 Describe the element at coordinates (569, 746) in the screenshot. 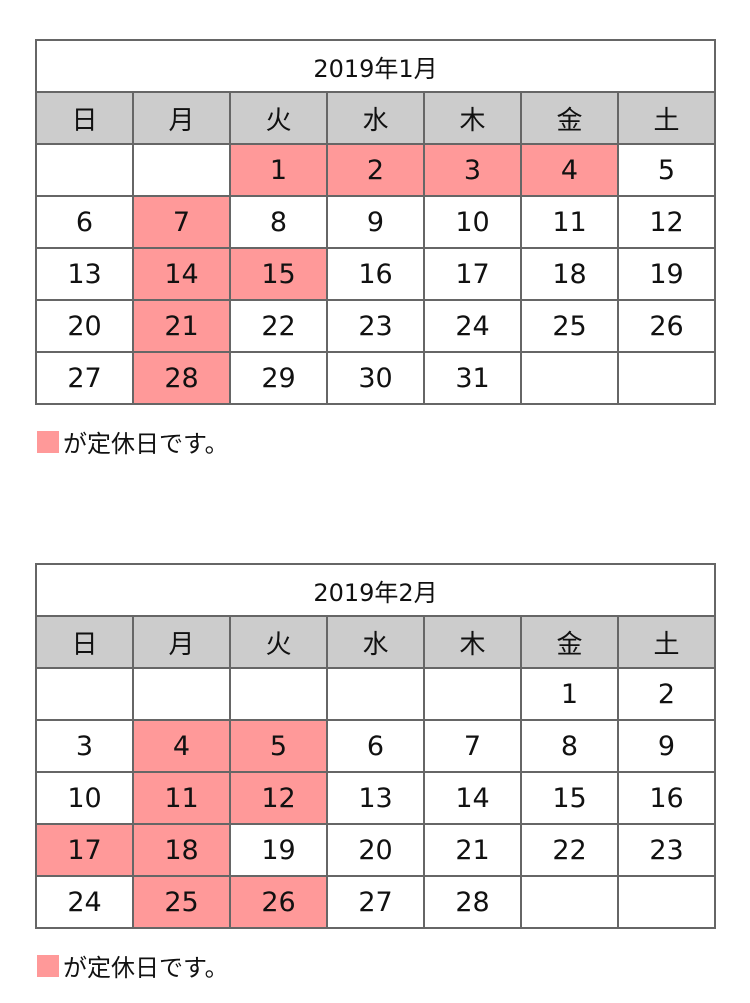

I see `day-cell: 8` at that location.